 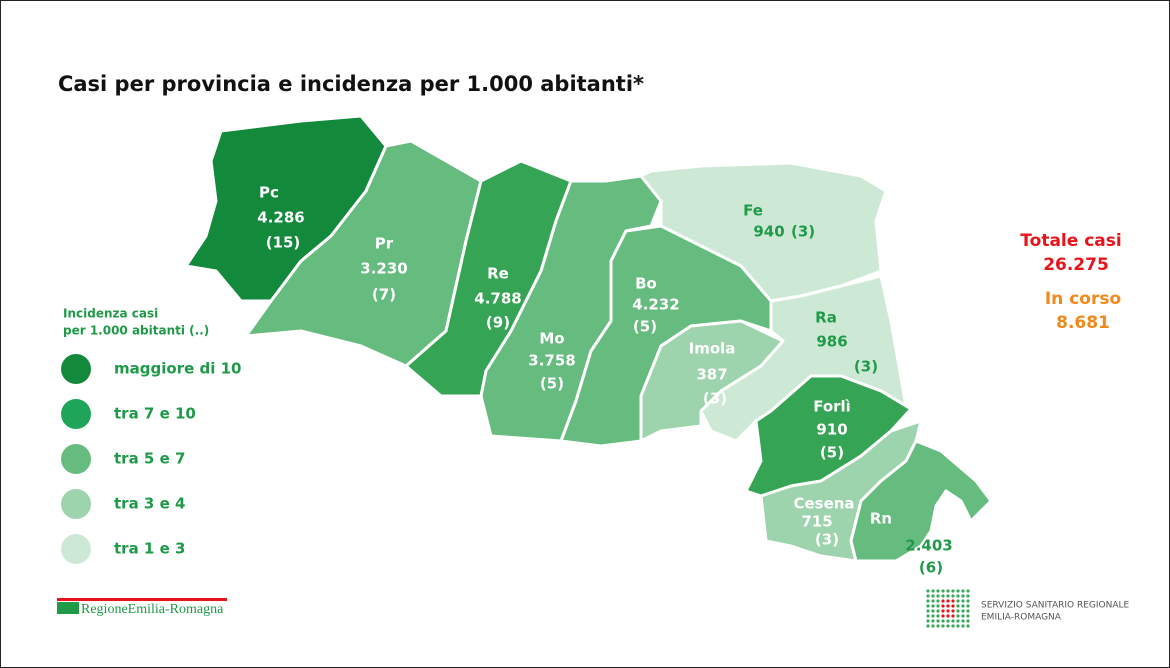 What do you see at coordinates (551, 361) in the screenshot?
I see `province-cases: 3.758` at bounding box center [551, 361].